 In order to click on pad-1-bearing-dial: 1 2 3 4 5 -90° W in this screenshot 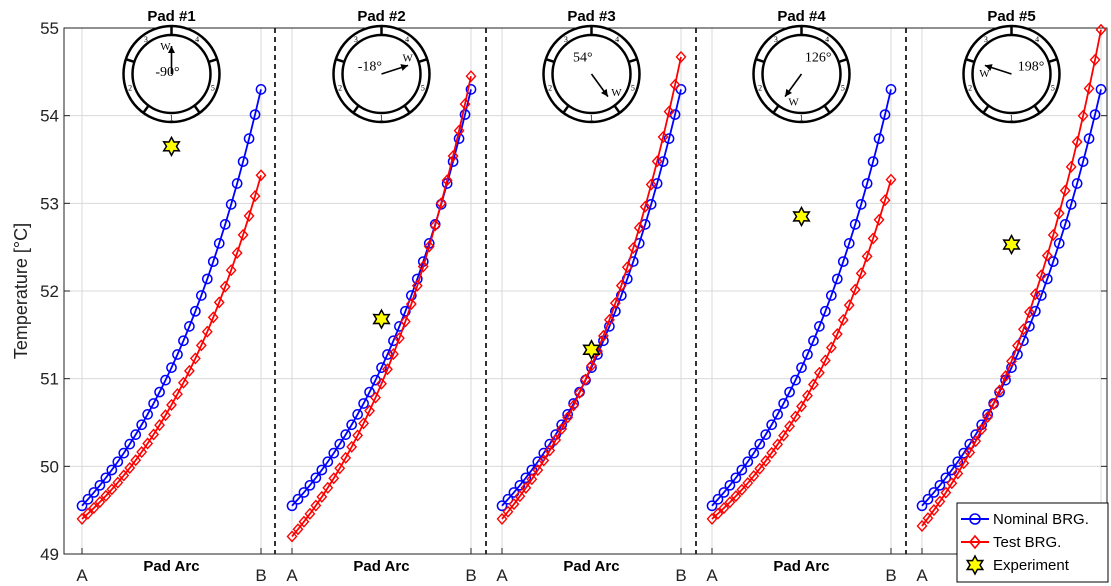, I will do `click(171, 74)`.